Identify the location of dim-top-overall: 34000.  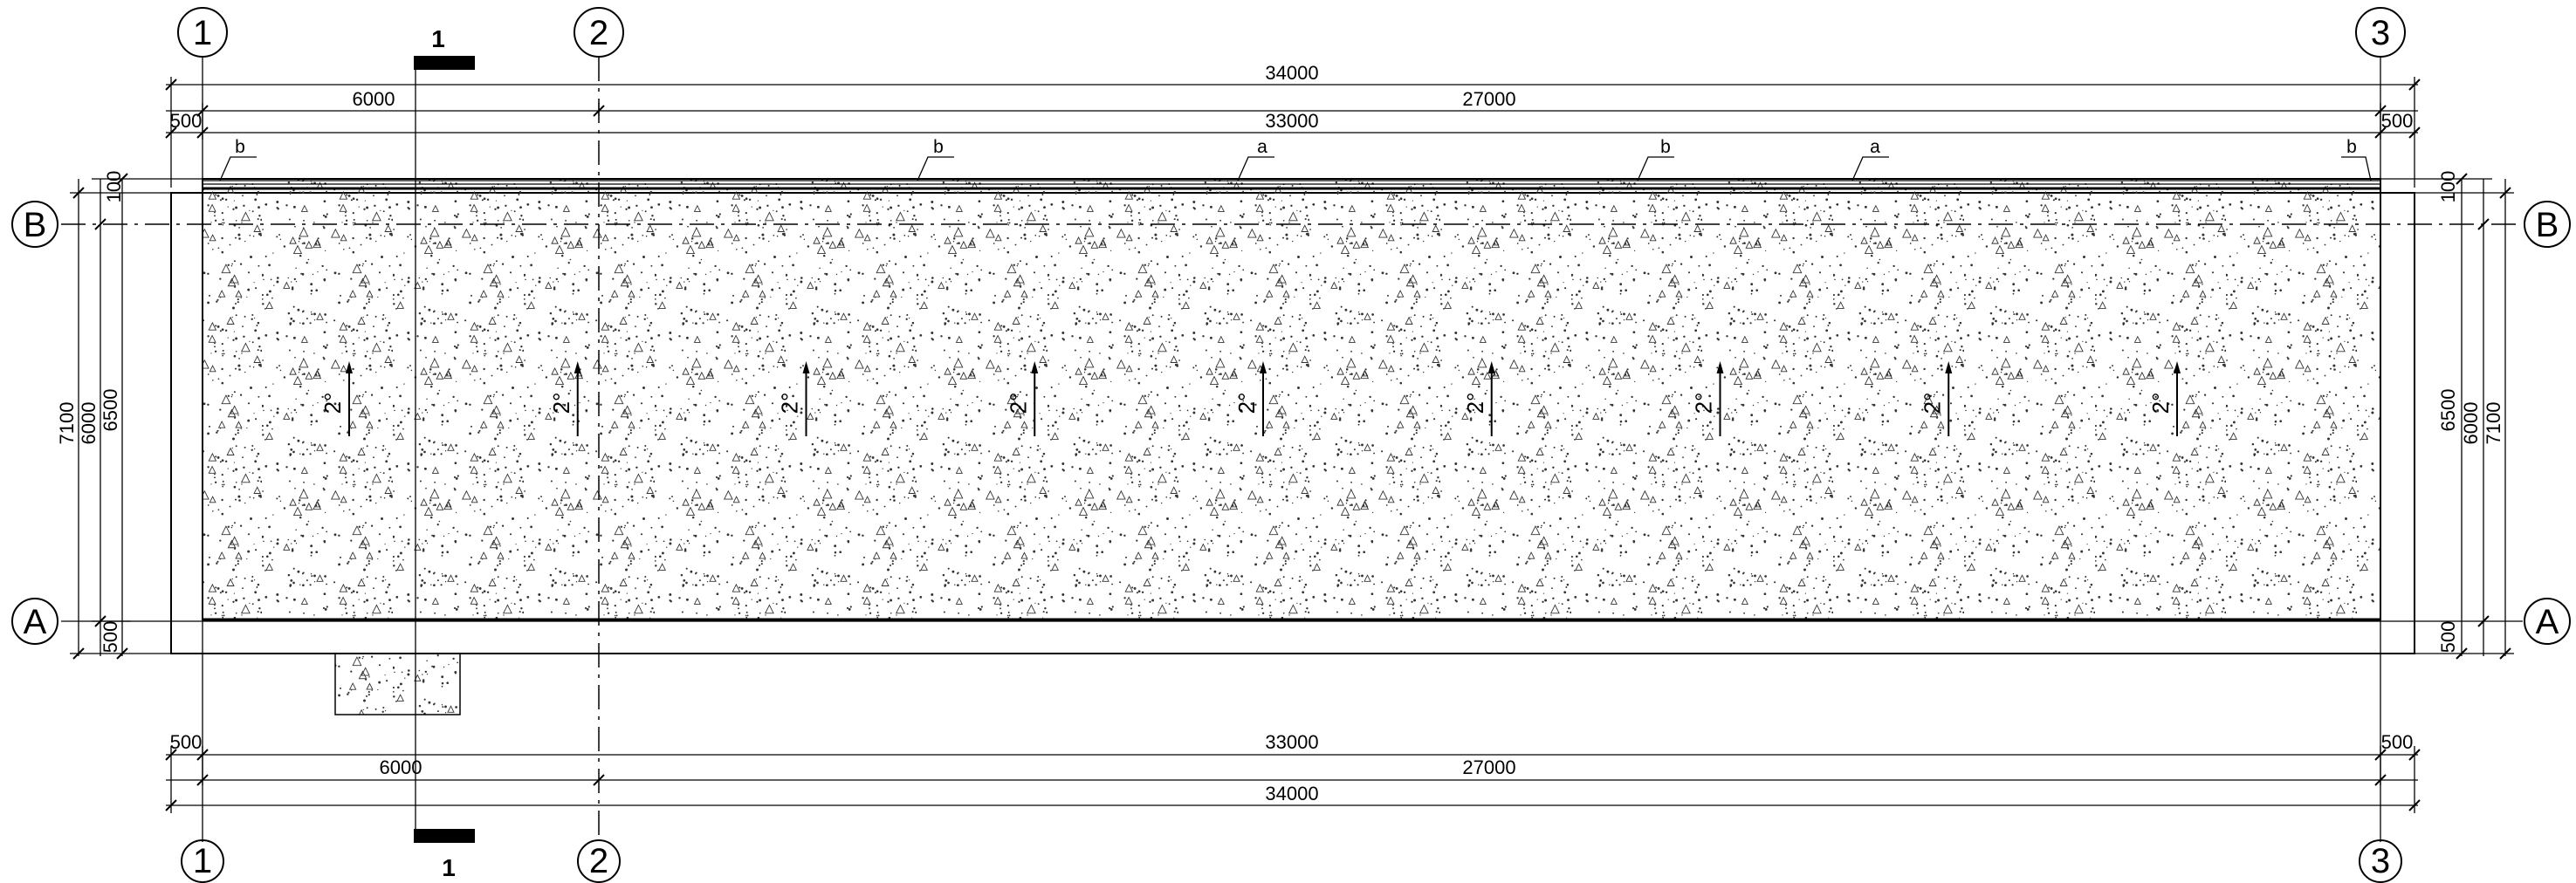
(1291, 73).